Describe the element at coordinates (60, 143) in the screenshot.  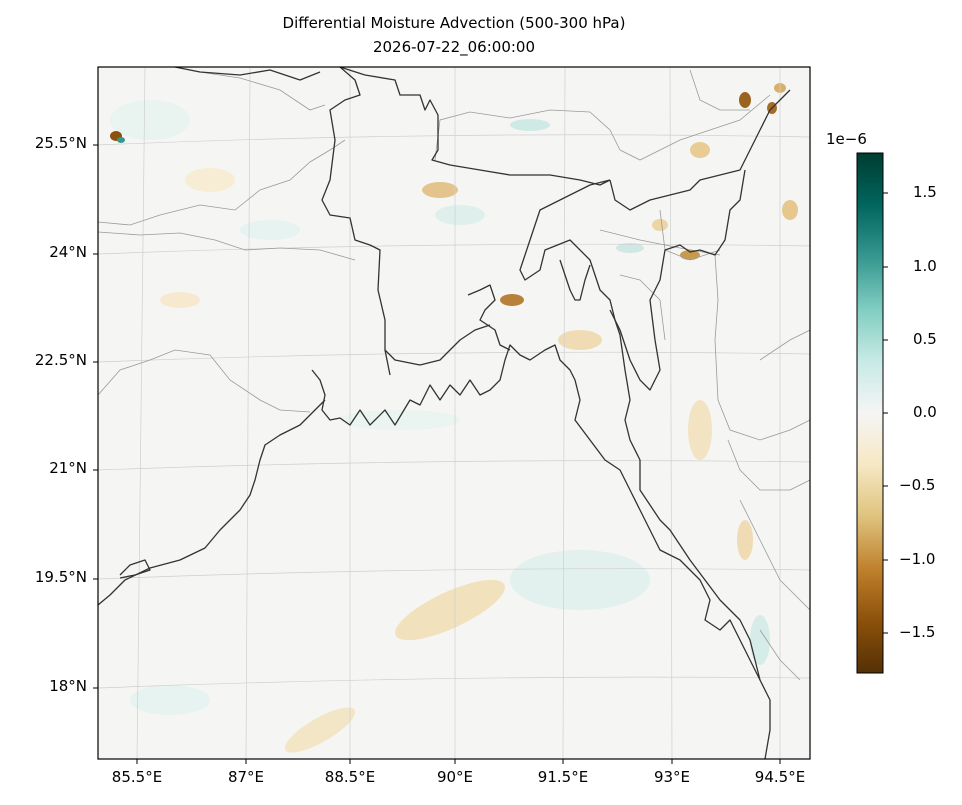
I see `lat-label-25-5: 25.5°N` at that location.